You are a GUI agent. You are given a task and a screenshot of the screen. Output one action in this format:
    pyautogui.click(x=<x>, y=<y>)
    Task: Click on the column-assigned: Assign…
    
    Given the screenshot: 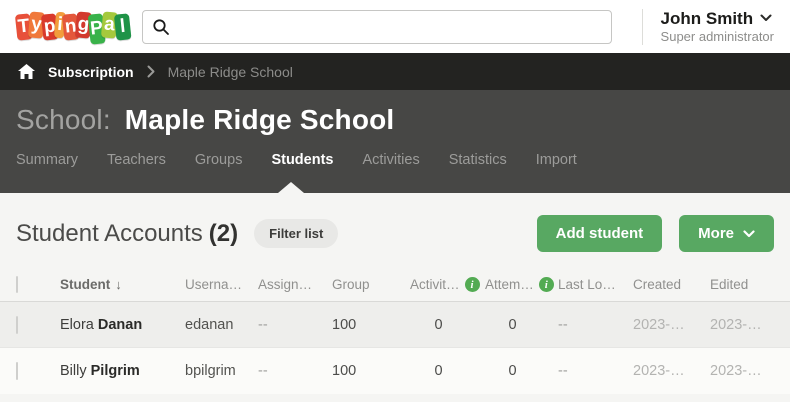 What is the action you would take?
    pyautogui.click(x=285, y=284)
    